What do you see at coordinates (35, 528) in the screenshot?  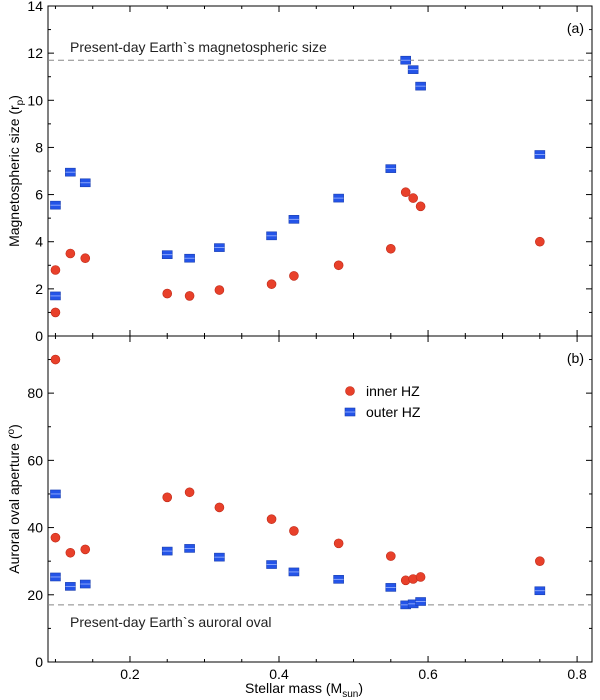 I see `y-tick-label: 40` at bounding box center [35, 528].